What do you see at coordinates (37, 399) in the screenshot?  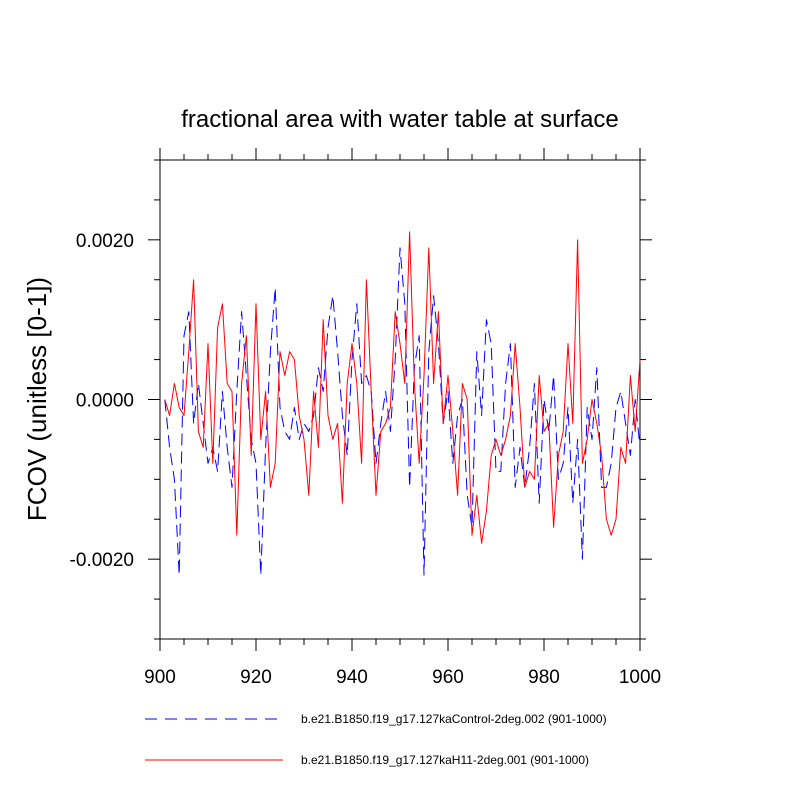 I see `y-axis-label: FCOV (unitless [0-1])` at bounding box center [37, 399].